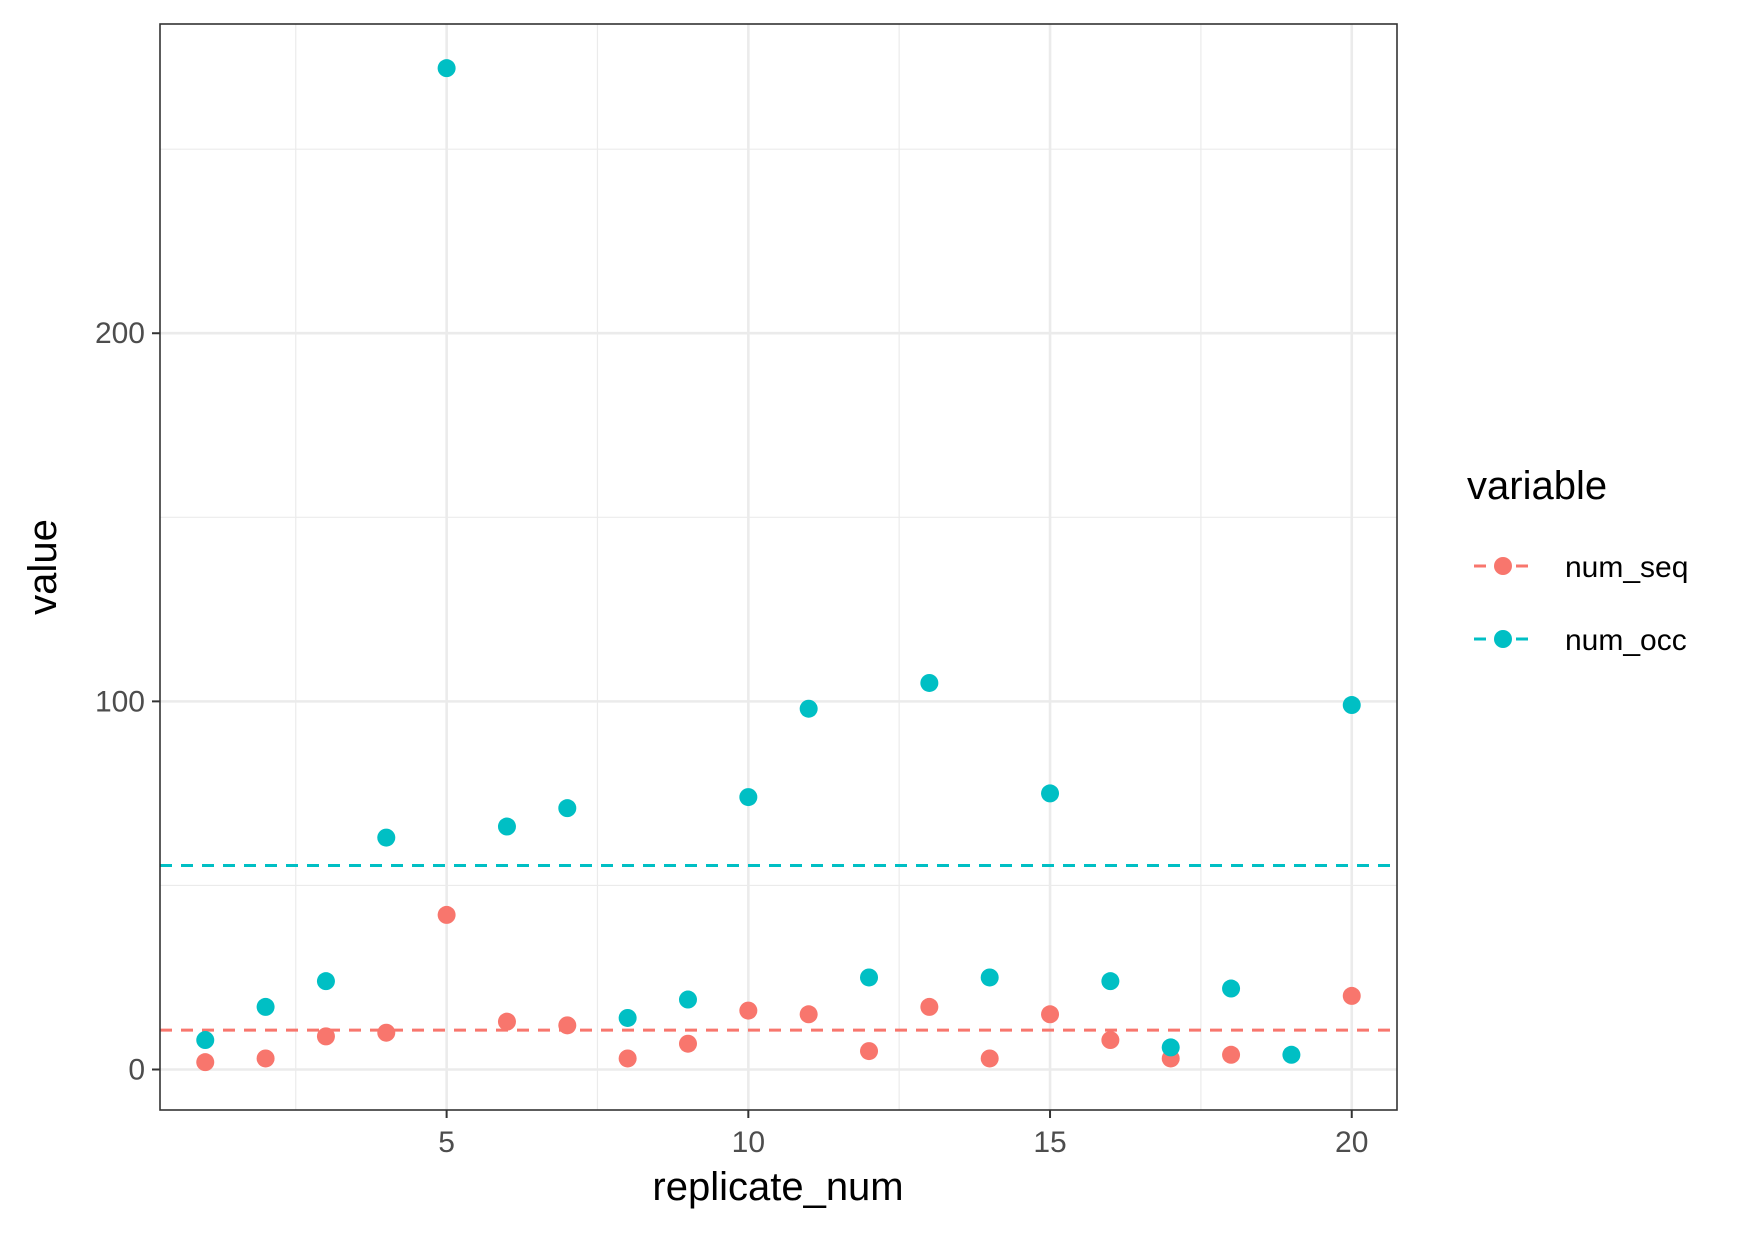 This screenshot has height=1240, width=1748. I want to click on y-tick-label: 100, so click(120, 701).